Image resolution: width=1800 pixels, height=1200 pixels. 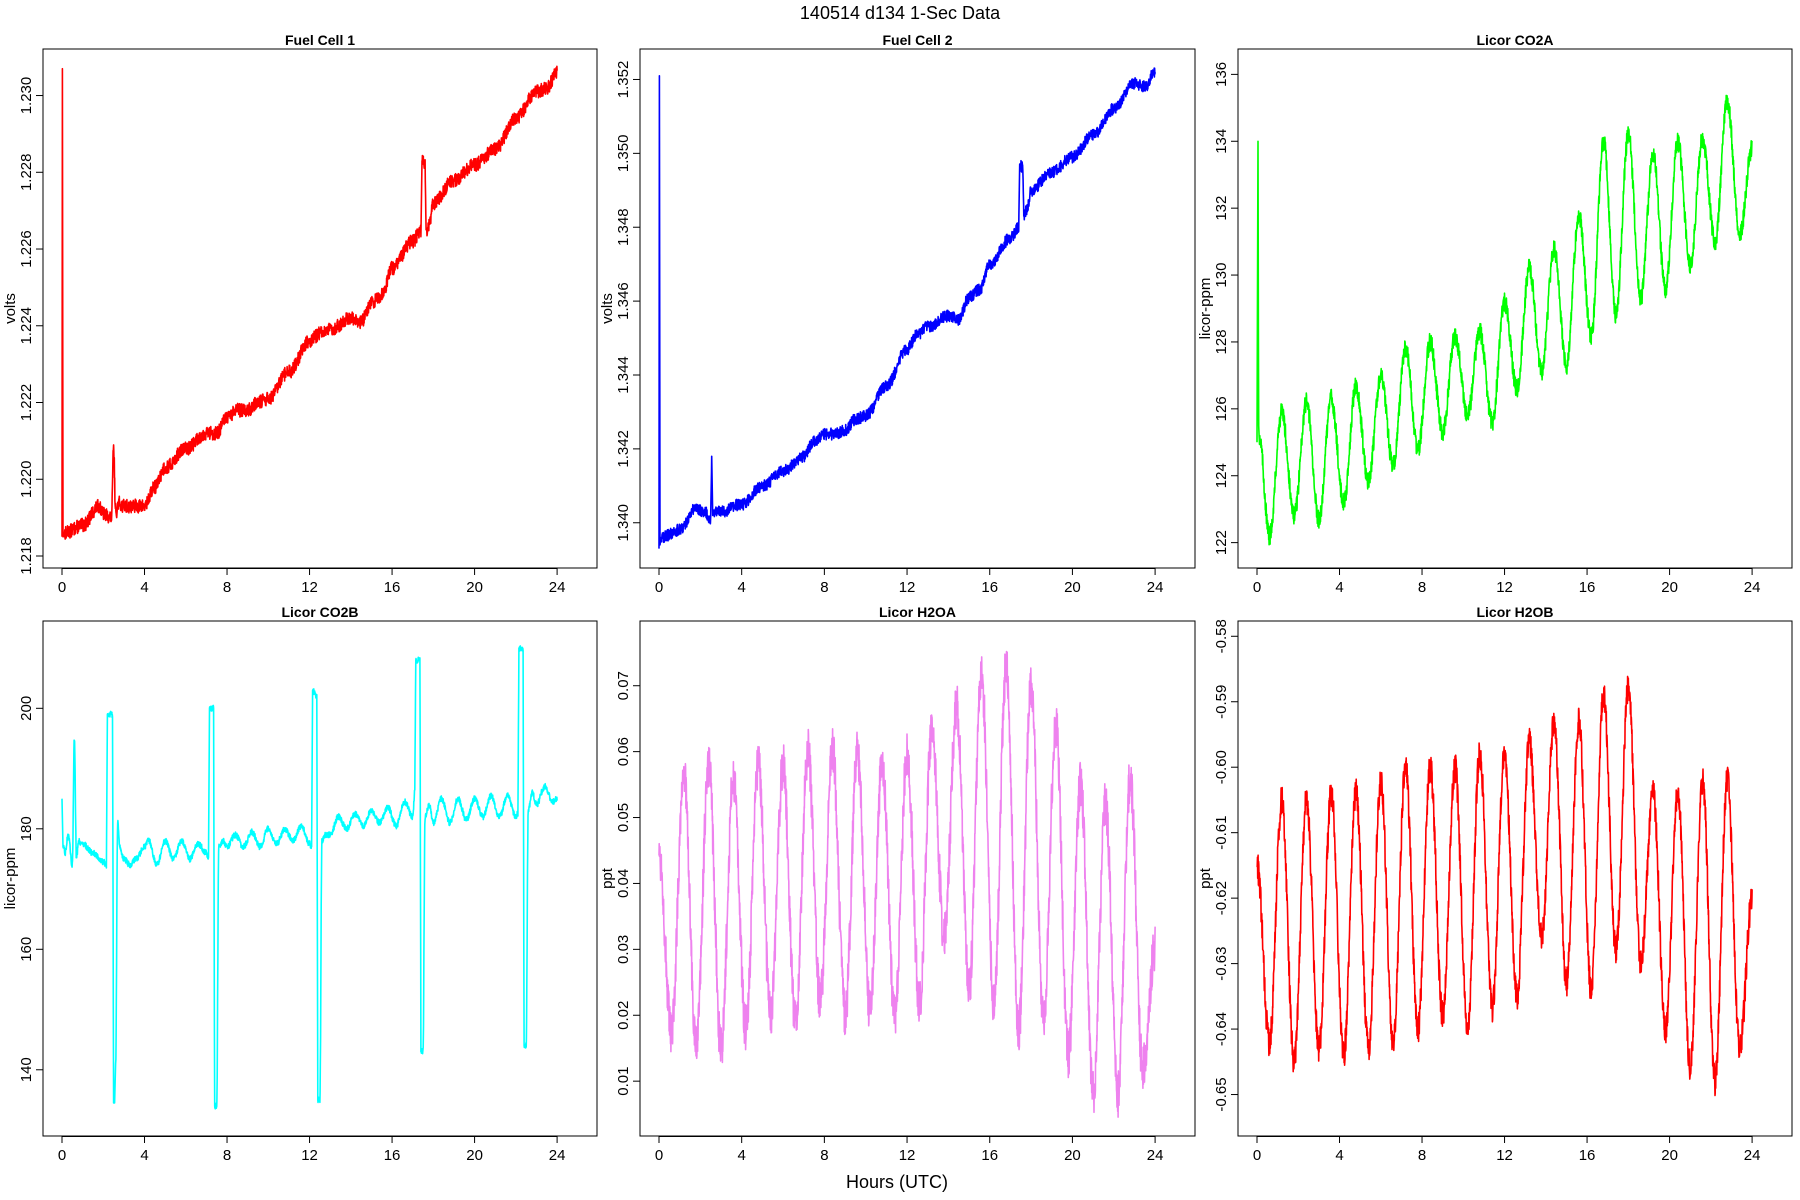 I want to click on panel-title: Licor H2OB, so click(x=1514, y=612).